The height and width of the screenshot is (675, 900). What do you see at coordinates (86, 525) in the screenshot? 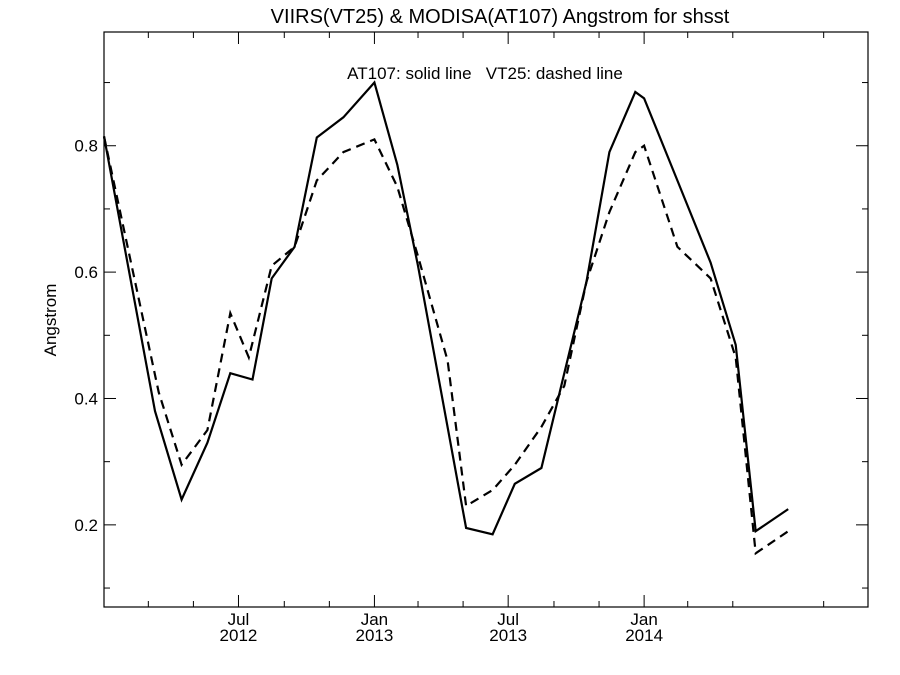
I see `y-tick-label: 0.2` at bounding box center [86, 525].